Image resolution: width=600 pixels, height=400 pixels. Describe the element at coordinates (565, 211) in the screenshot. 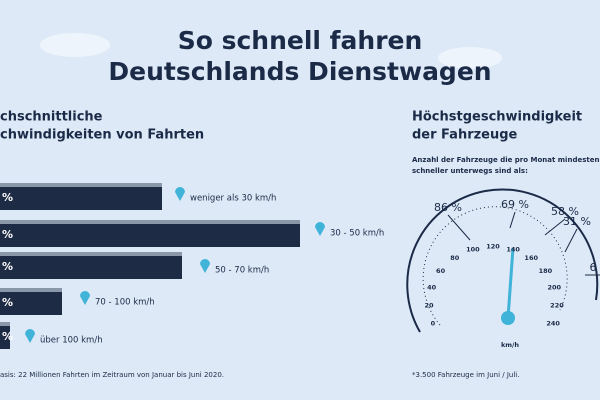

I see `percentage-label: 58 %` at that location.